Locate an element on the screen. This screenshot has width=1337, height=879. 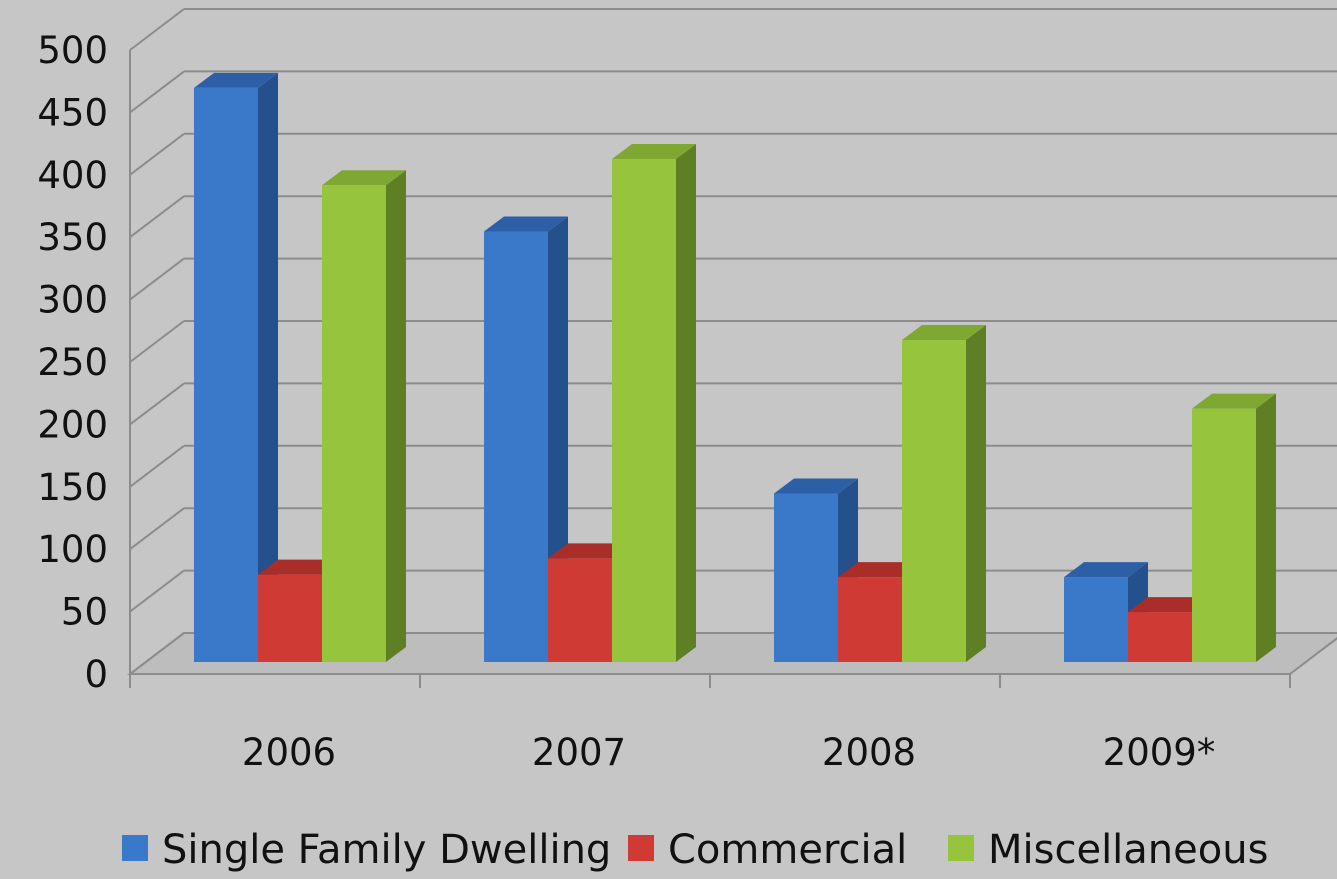
y-tick-label: 400 is located at coordinates (72, 175).